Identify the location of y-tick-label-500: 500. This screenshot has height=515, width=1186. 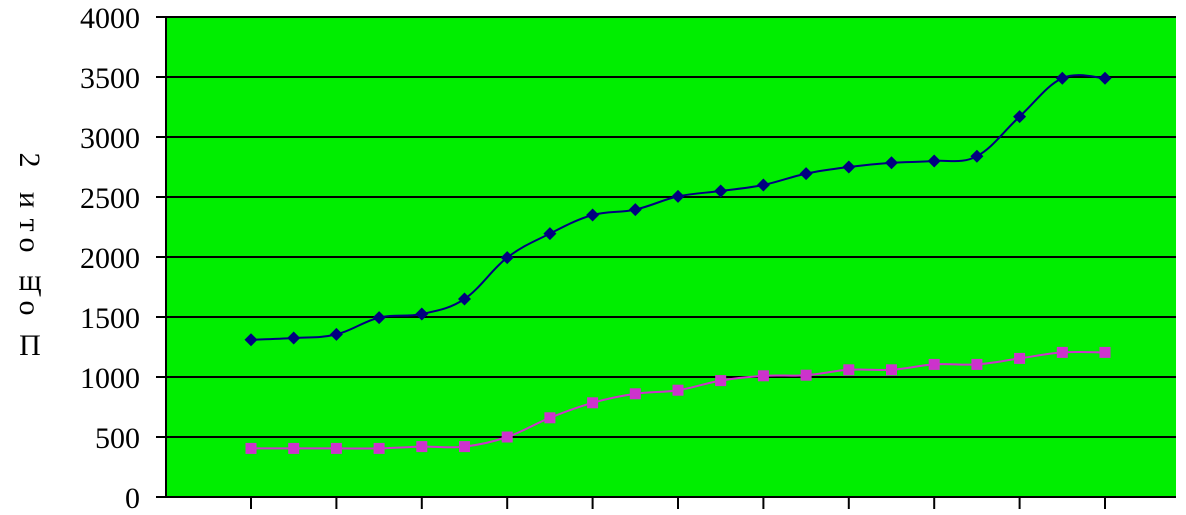
(117, 438).